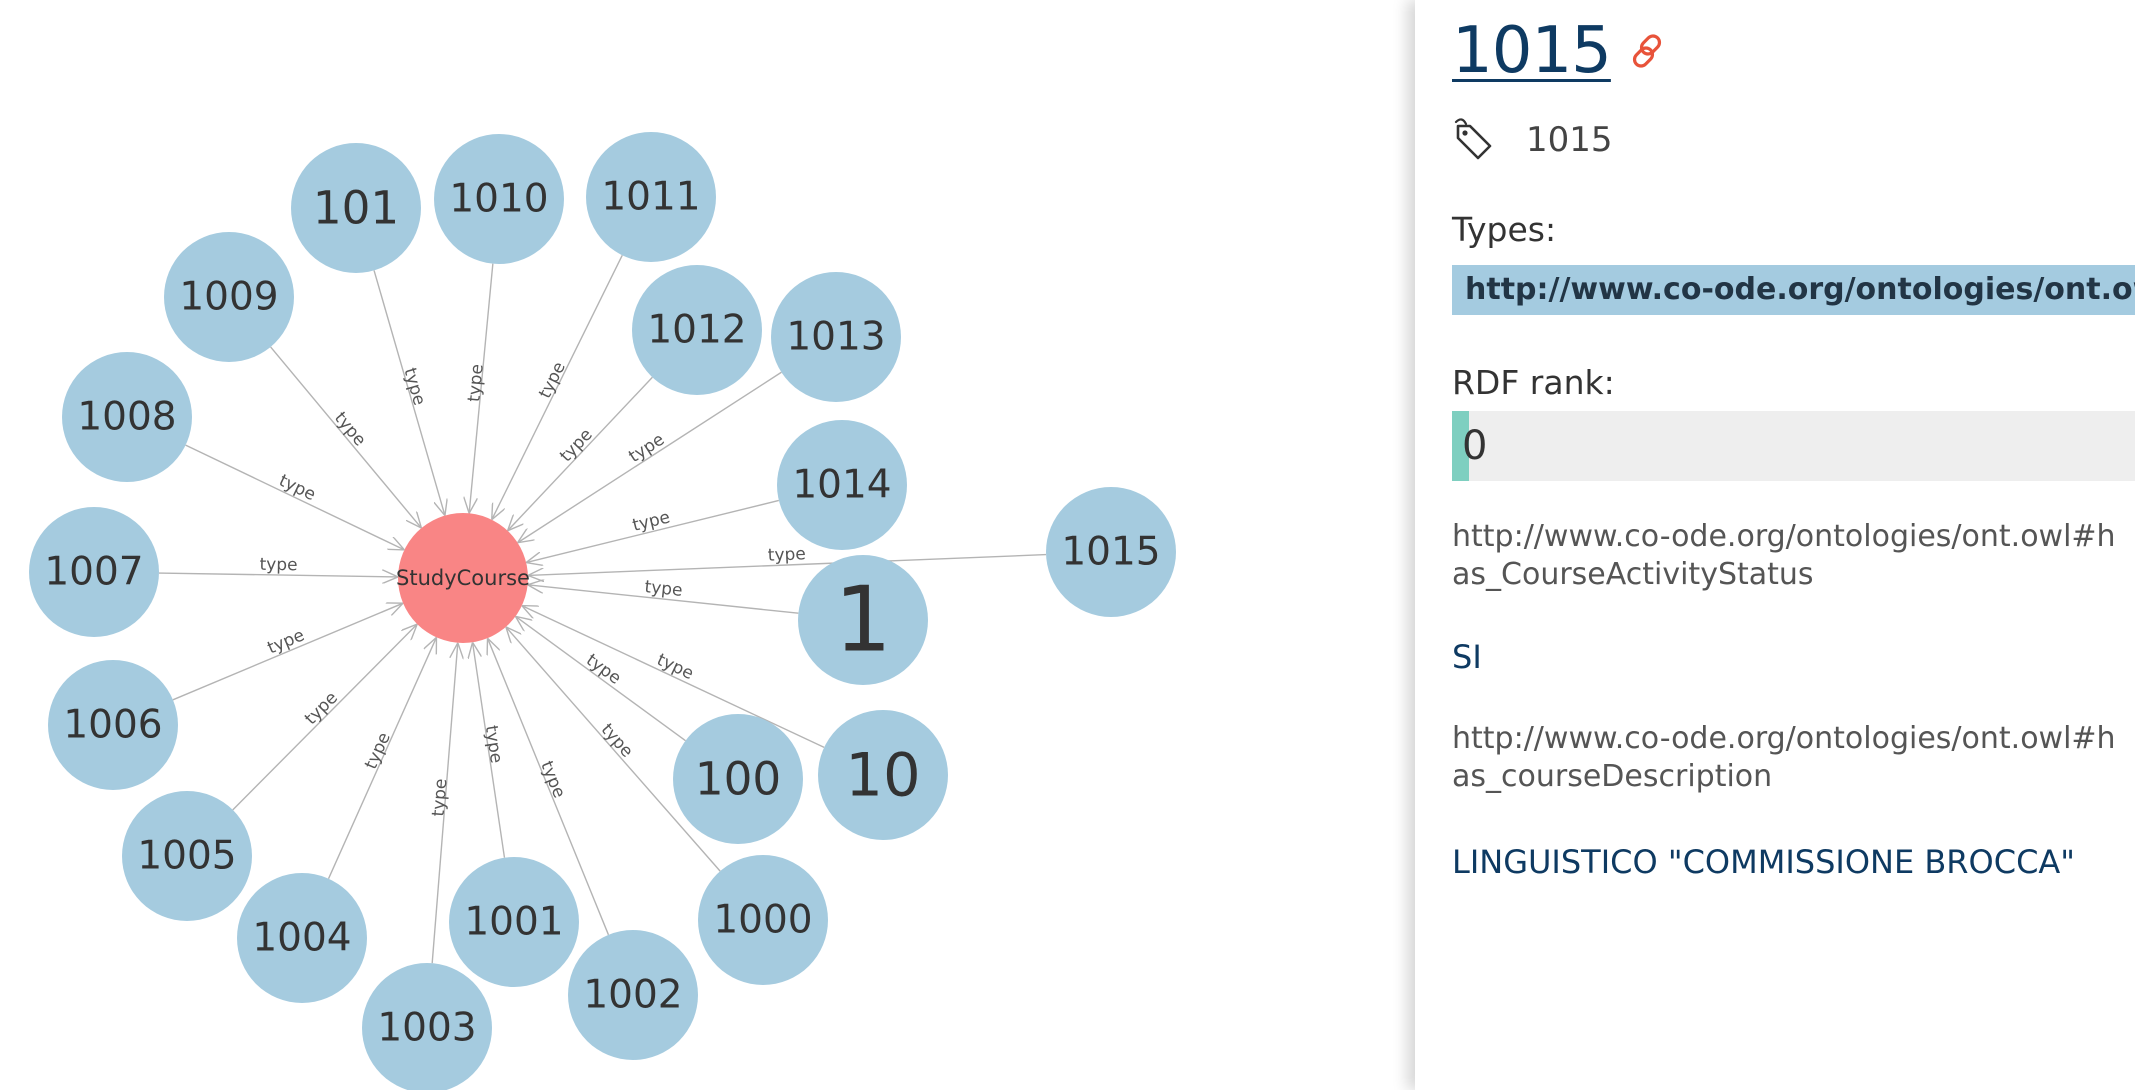 The image size is (2135, 1090). I want to click on node-studycourse-circle, so click(463, 578).